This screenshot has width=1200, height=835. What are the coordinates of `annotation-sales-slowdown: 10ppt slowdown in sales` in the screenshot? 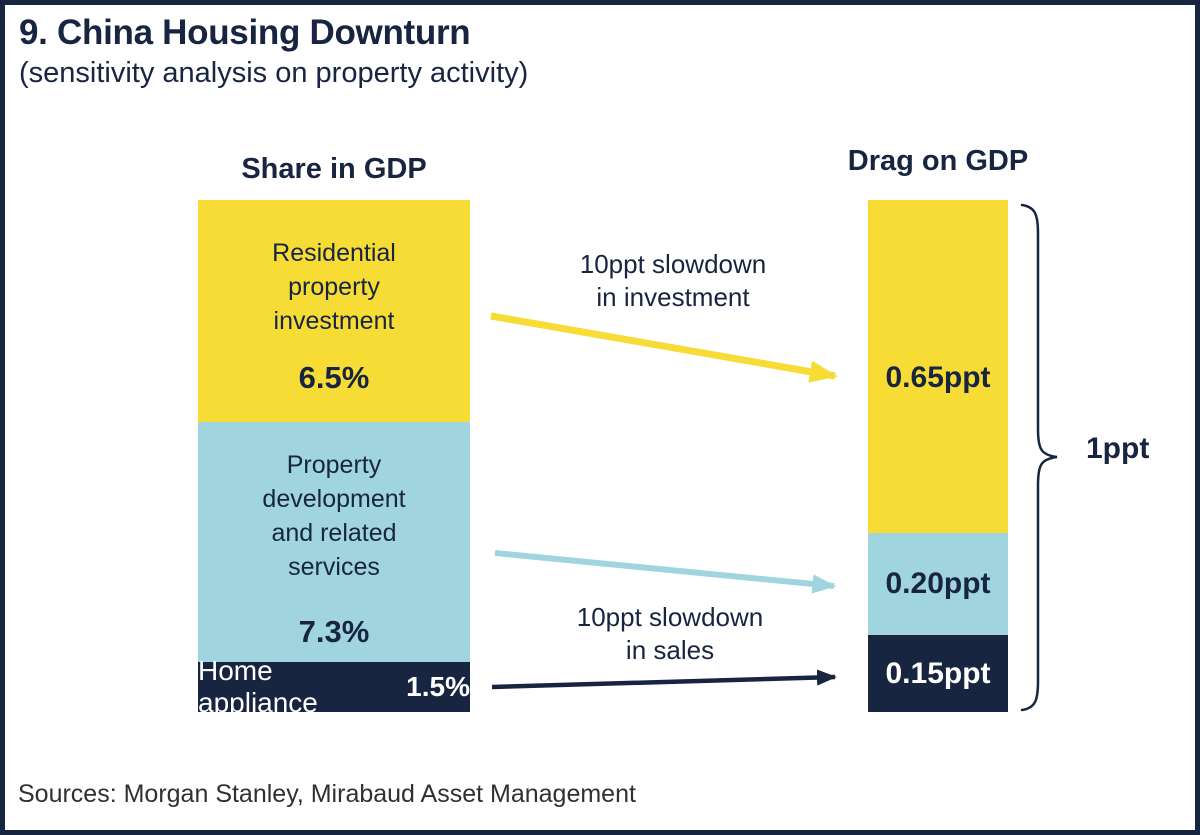 It's located at (670, 634).